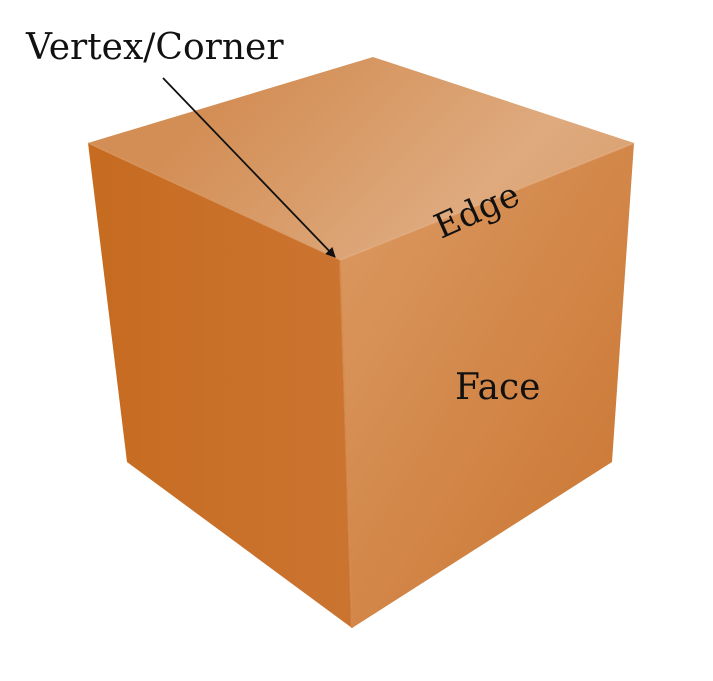  I want to click on vertex-pointer-arrow, so click(249, 167).